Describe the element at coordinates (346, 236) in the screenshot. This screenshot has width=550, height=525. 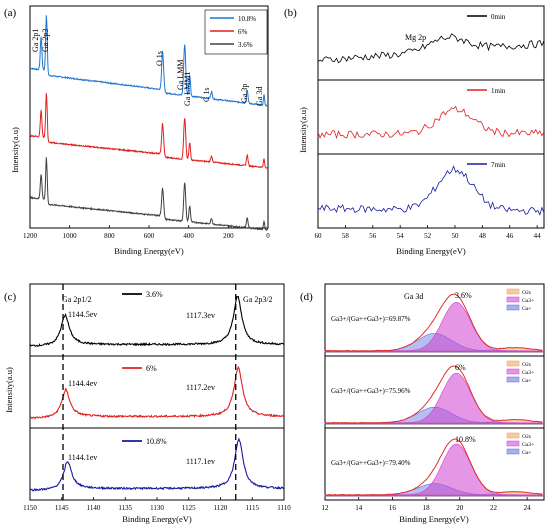
I see `x-tick-label: 58` at that location.